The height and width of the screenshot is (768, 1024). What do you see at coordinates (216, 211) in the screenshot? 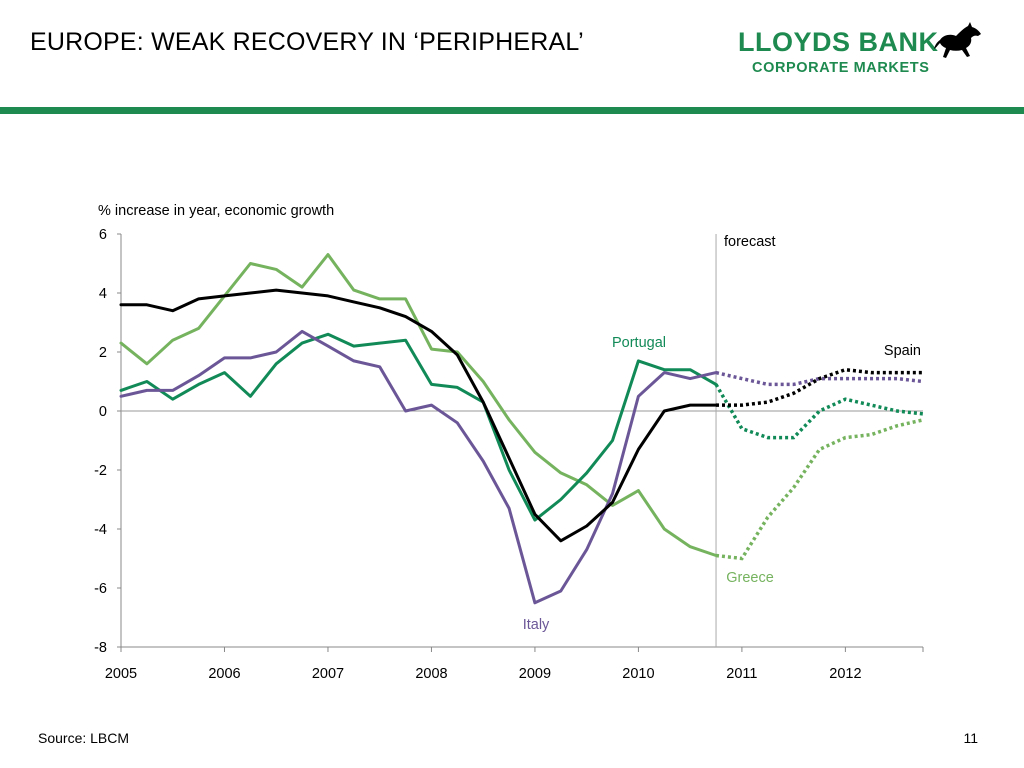
I see `y-axis-label: % increase in year, economic growth` at bounding box center [216, 211].